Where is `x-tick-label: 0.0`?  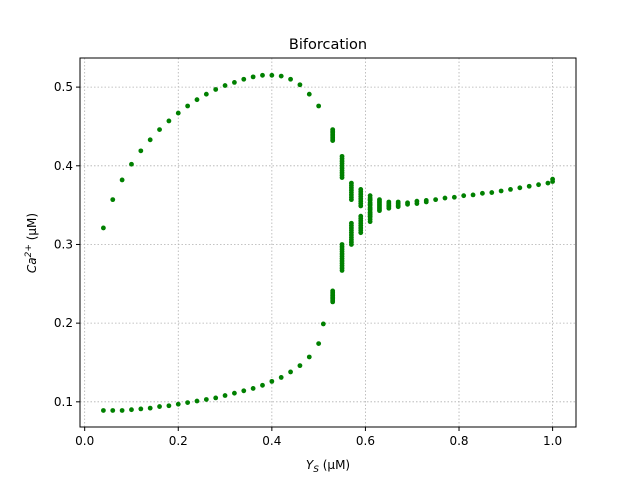 x-tick-label: 0.0 is located at coordinates (84, 441).